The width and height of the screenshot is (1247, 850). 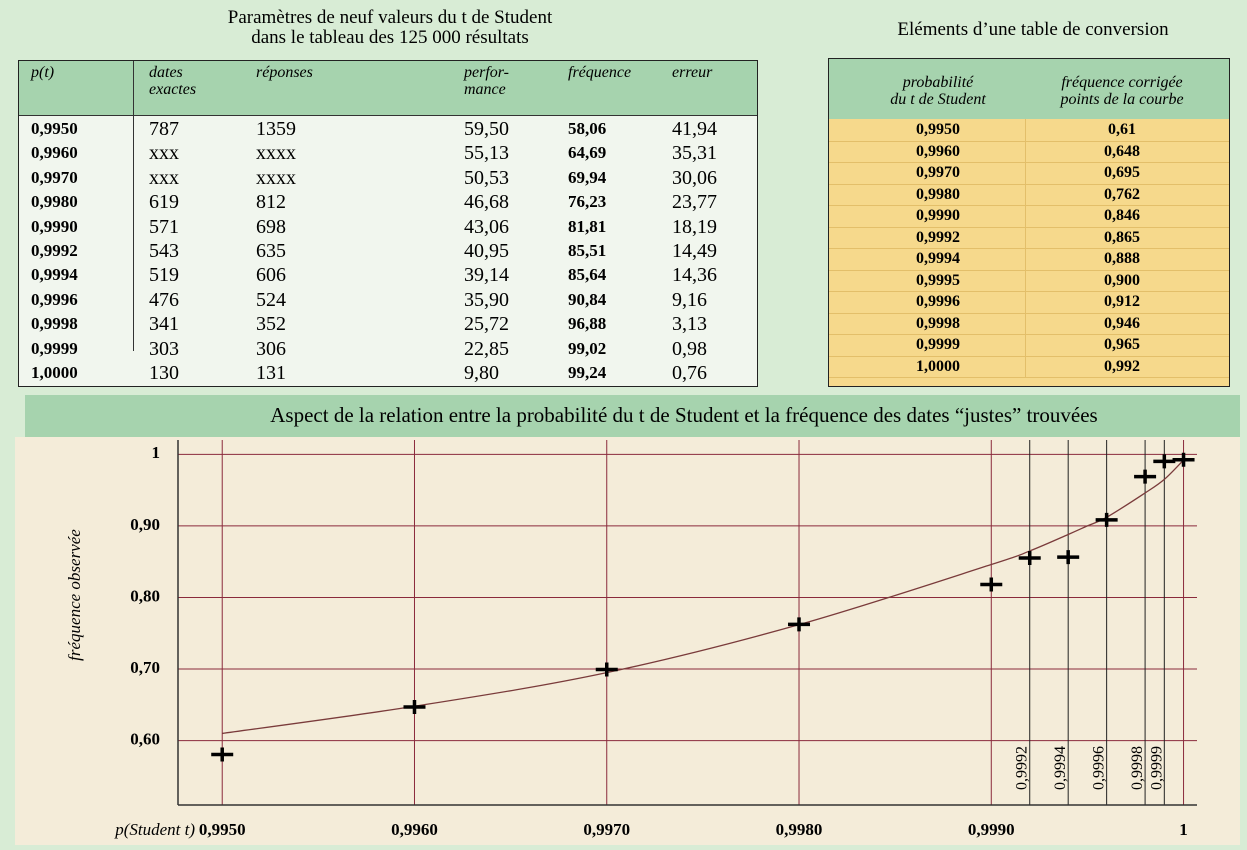 What do you see at coordinates (587, 202) in the screenshot?
I see `cell: 76,23` at bounding box center [587, 202].